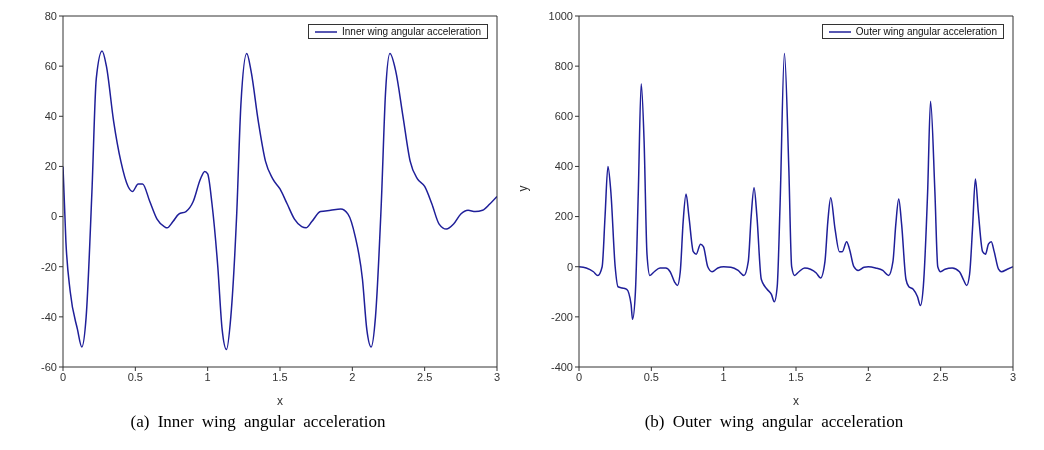 The height and width of the screenshot is (450, 1044). I want to click on y-tick-label: -200, so click(561, 316).